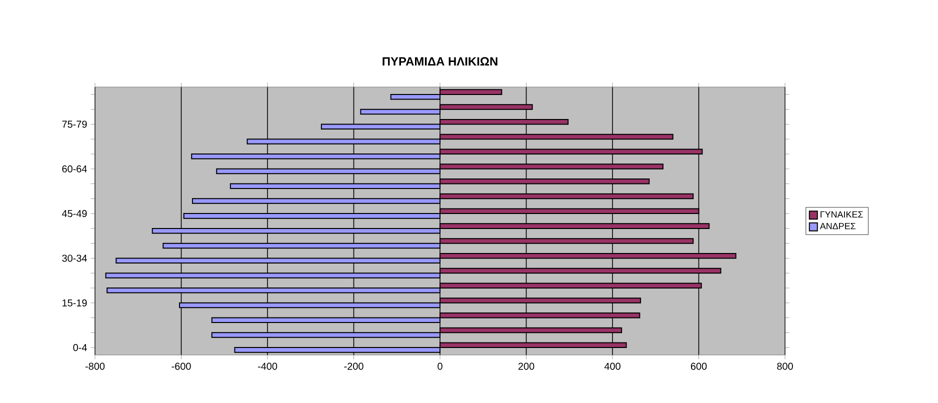 This screenshot has height=403, width=938. Describe the element at coordinates (74, 124) in the screenshot. I see `y-tick-label: 75-79` at that location.